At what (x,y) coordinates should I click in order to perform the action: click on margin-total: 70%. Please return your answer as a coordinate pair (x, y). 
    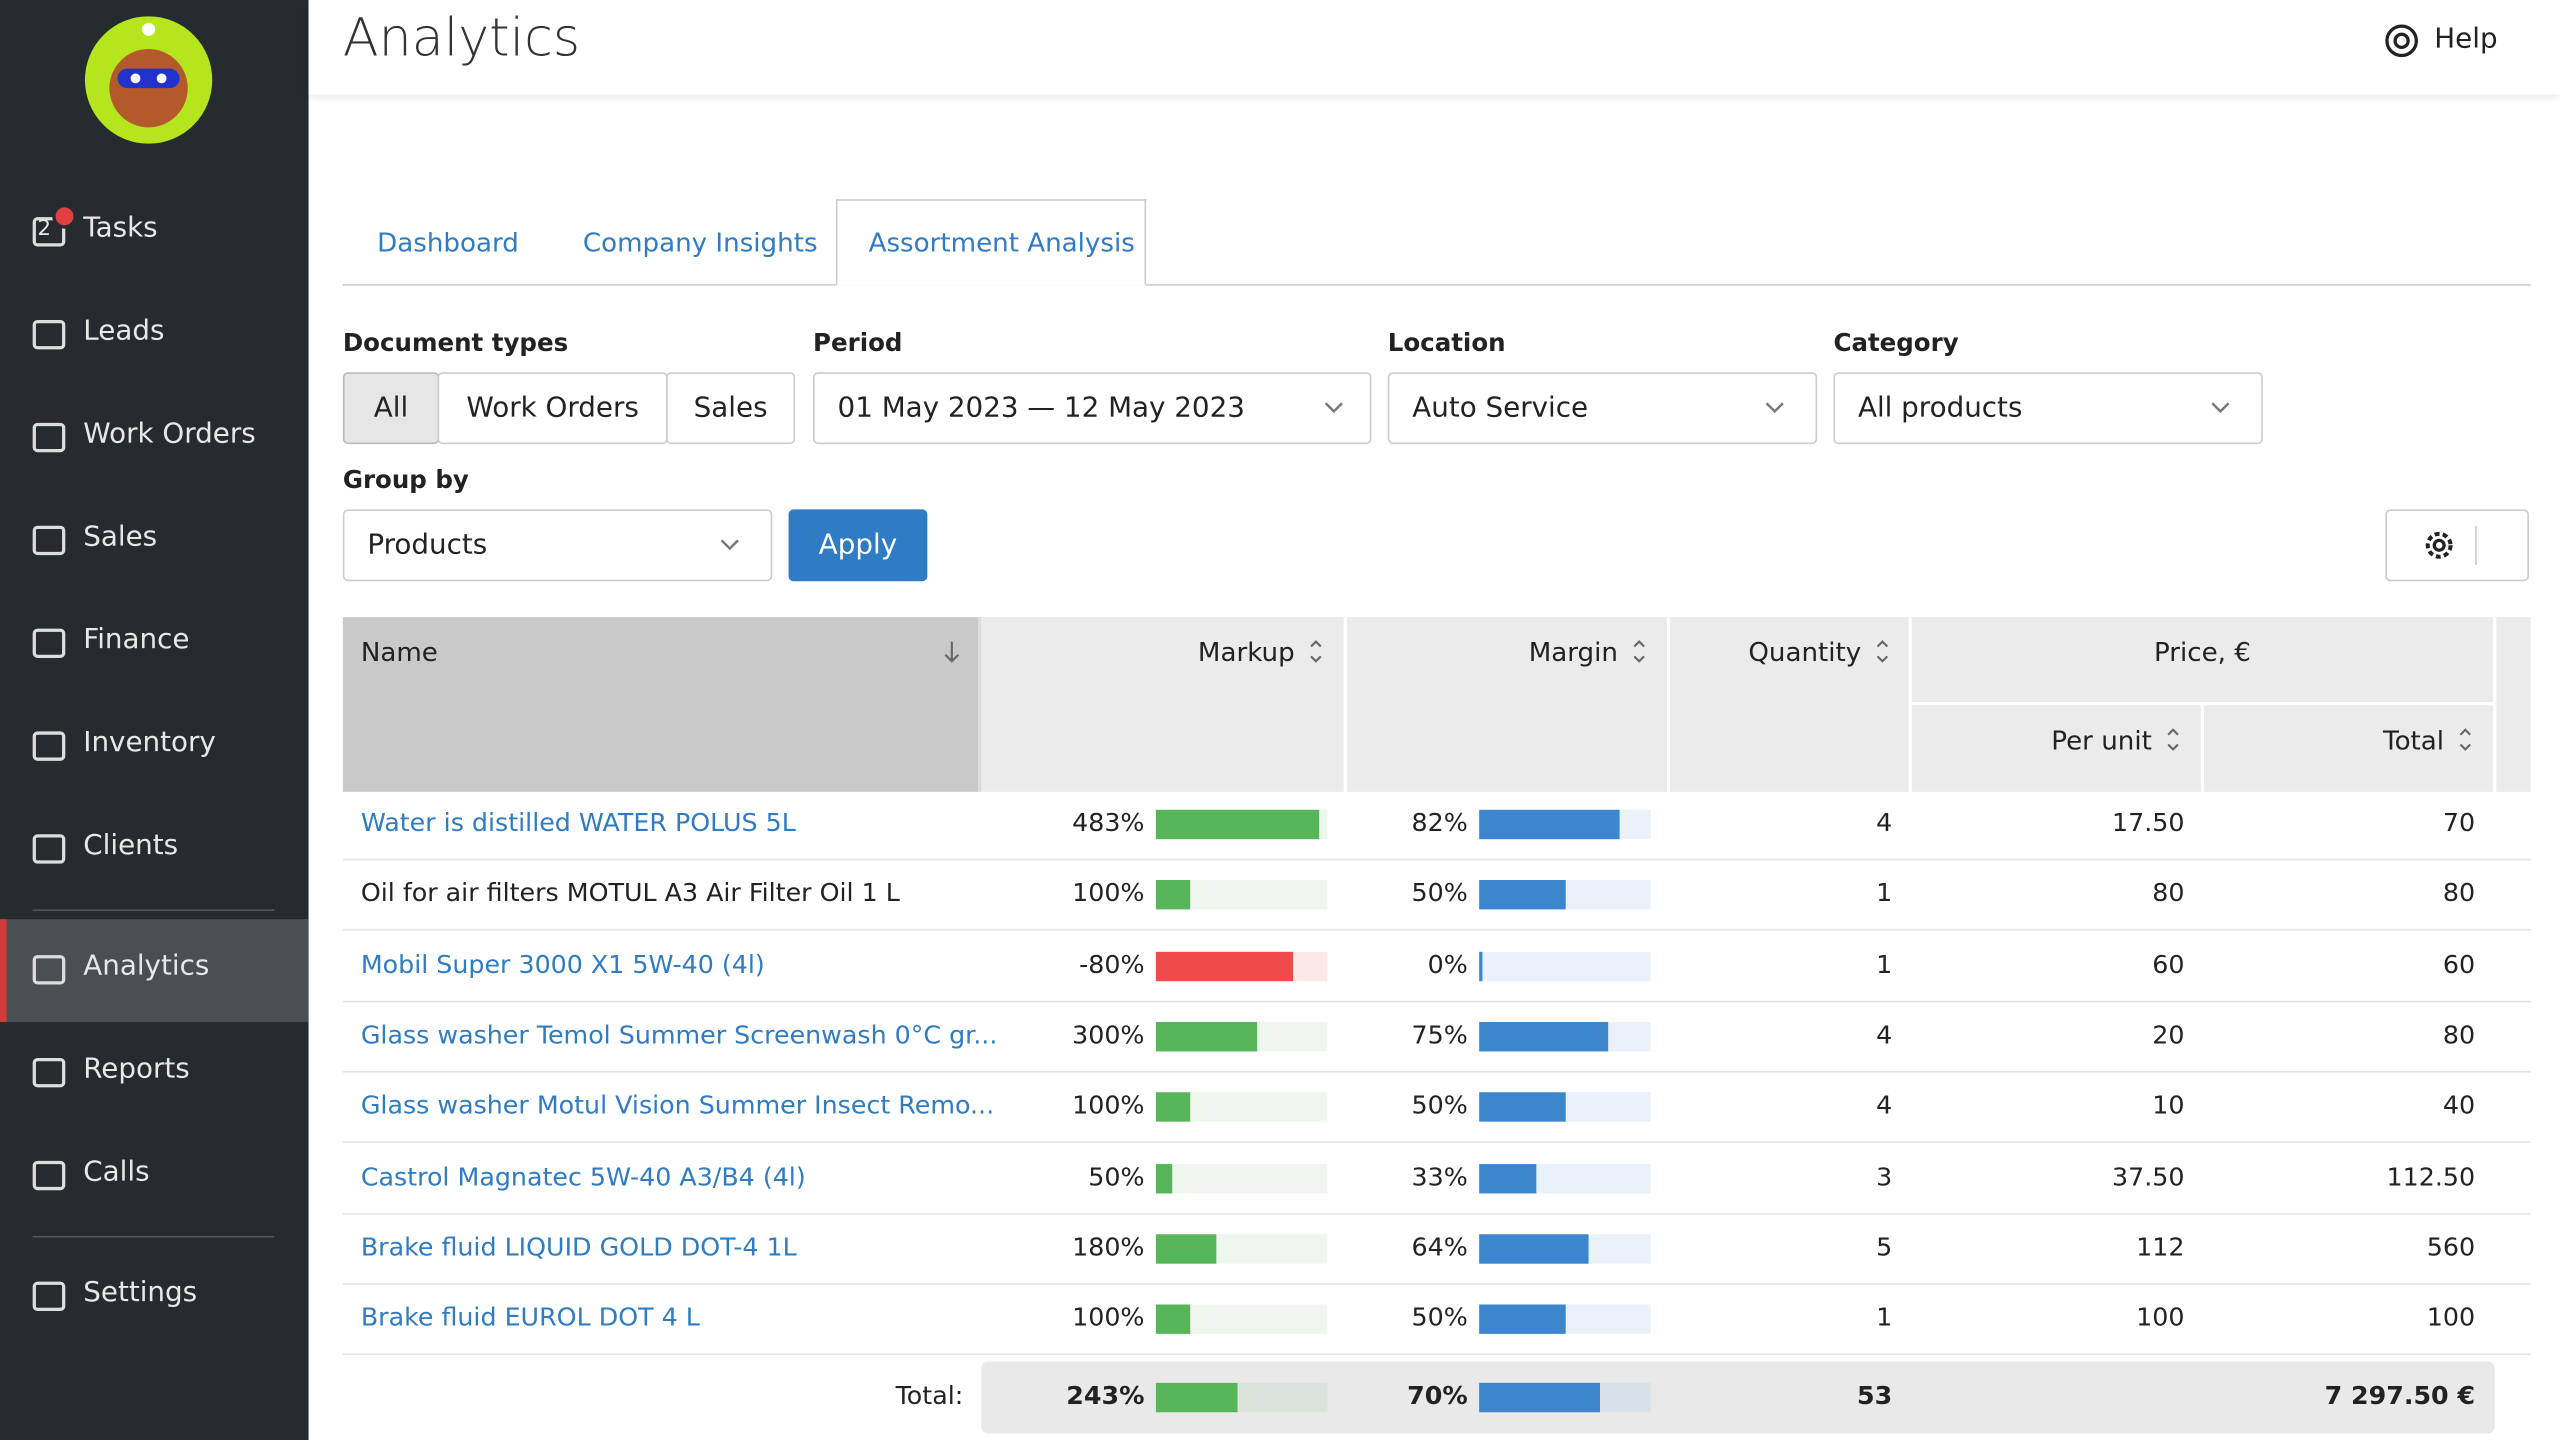
    Looking at the image, I should click on (1437, 1396).